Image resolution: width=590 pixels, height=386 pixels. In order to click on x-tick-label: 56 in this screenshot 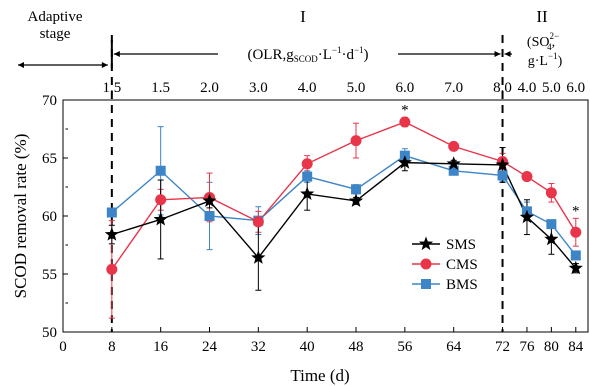, I will do `click(405, 347)`.